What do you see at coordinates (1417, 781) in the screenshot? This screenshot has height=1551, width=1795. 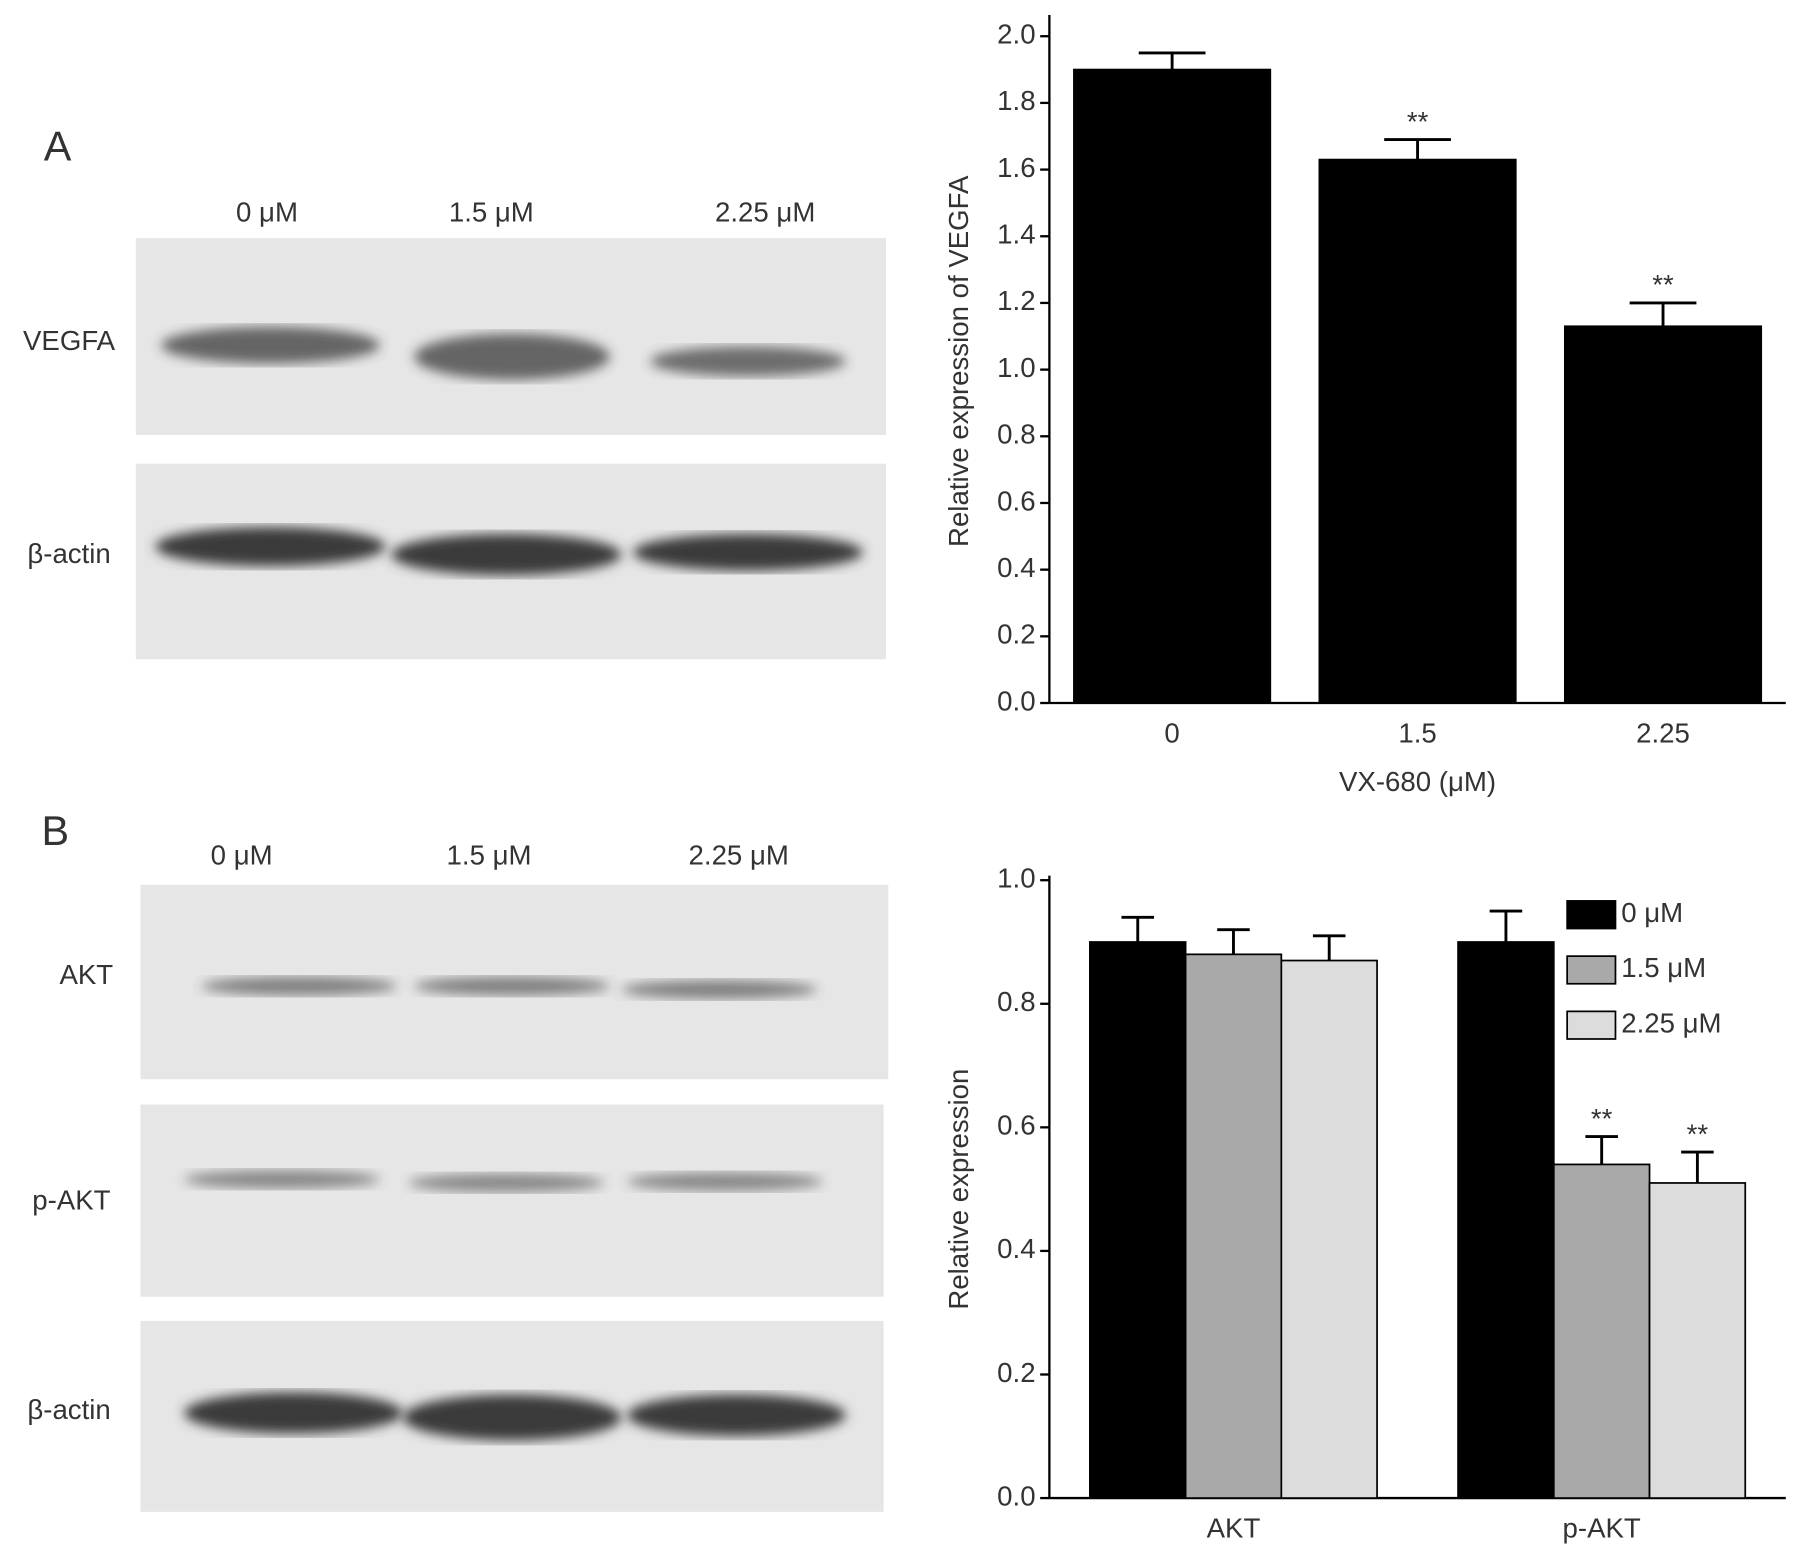 I see `x-axis-label: VX-680 (μM)` at bounding box center [1417, 781].